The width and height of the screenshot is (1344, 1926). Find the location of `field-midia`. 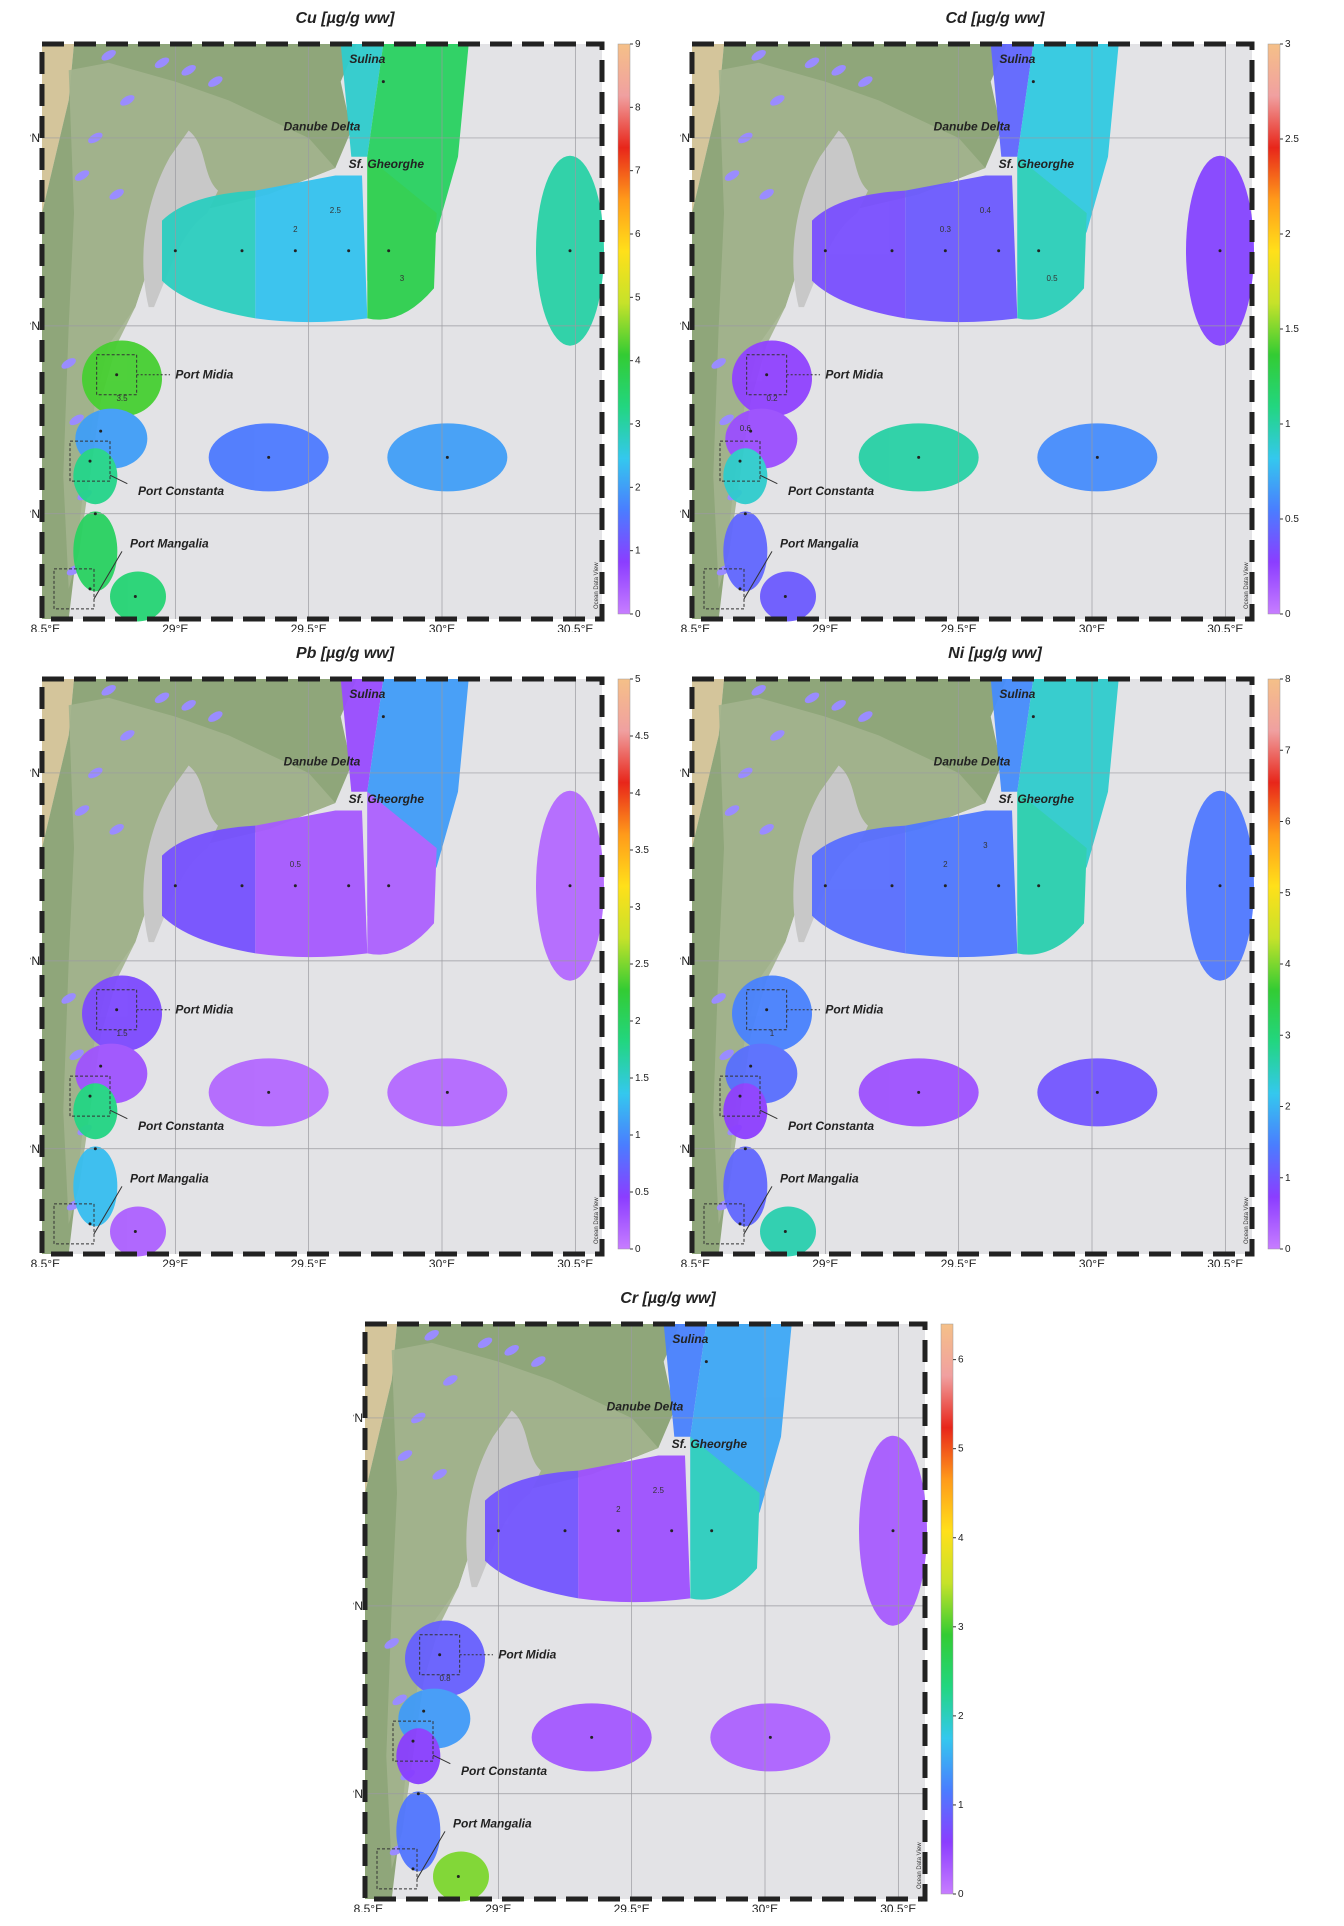

field-midia is located at coordinates (772, 378).